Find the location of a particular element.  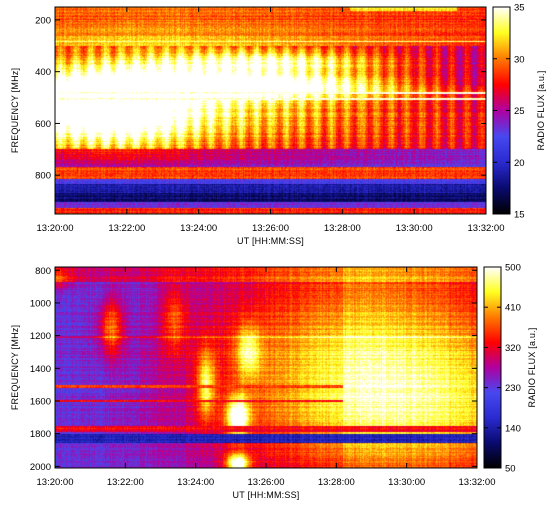

y-tick-label: 2000 is located at coordinates (40, 467).